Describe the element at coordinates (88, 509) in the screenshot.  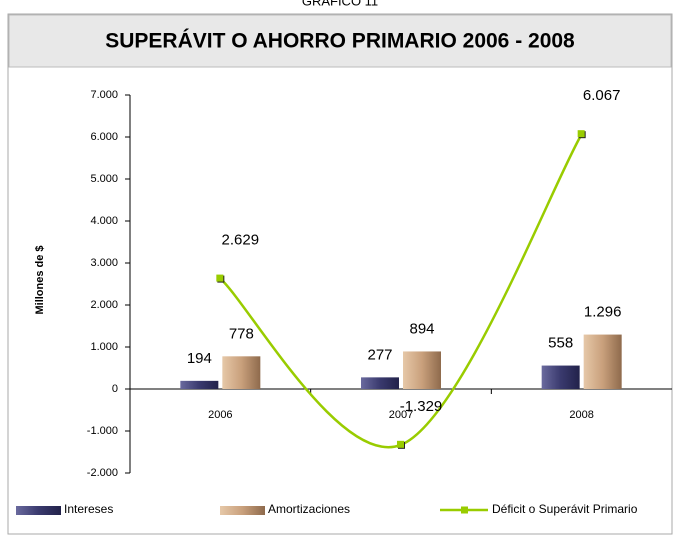
I see `legend-label: Intereses` at that location.